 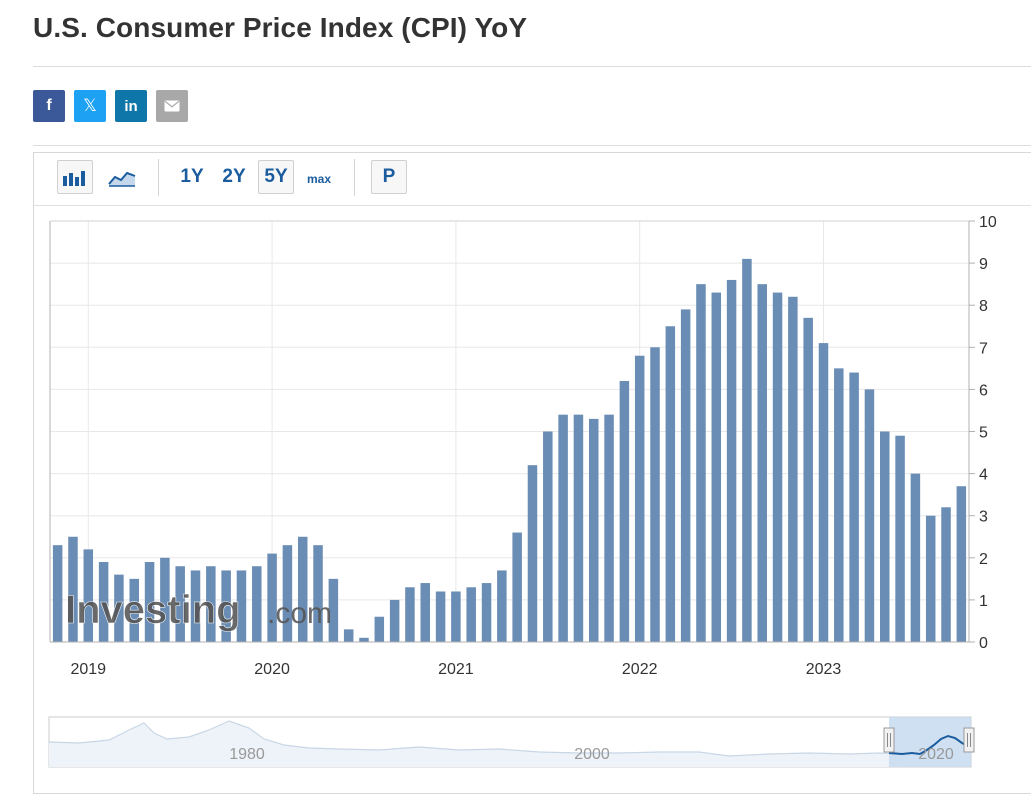 I want to click on period-button: P, so click(x=389, y=177).